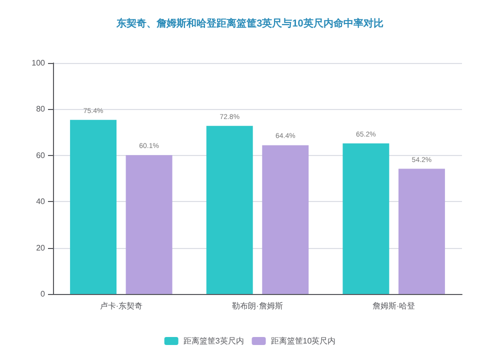  Describe the element at coordinates (250, 24) in the screenshot. I see `chart-title: 东契奇、詹姆斯和哈登距离篮筐3英尺与10英尺内命中率对比` at that location.